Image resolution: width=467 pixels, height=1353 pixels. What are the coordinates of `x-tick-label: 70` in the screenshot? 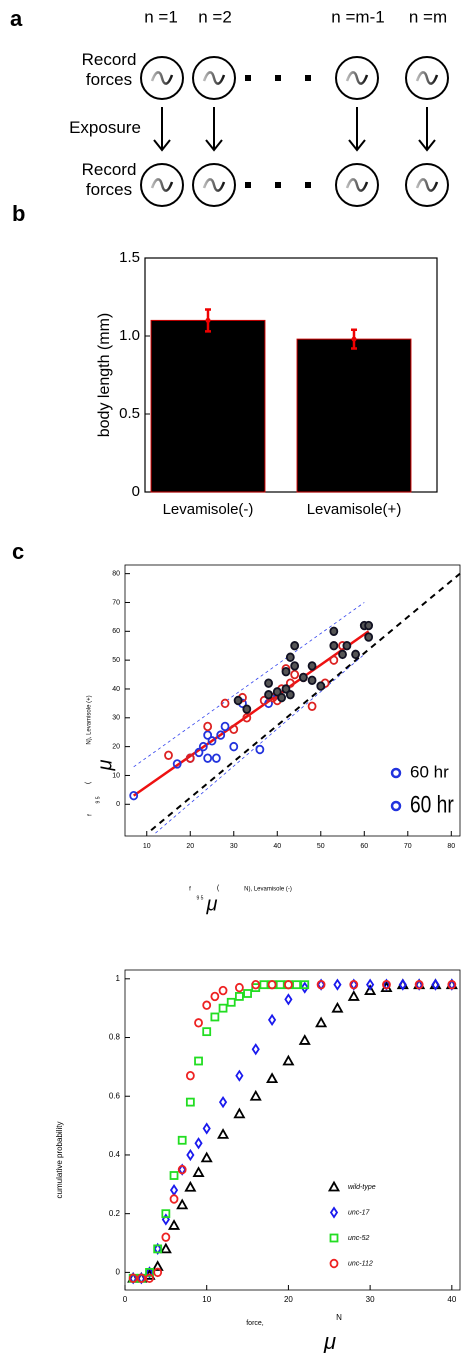 It's located at (408, 846).